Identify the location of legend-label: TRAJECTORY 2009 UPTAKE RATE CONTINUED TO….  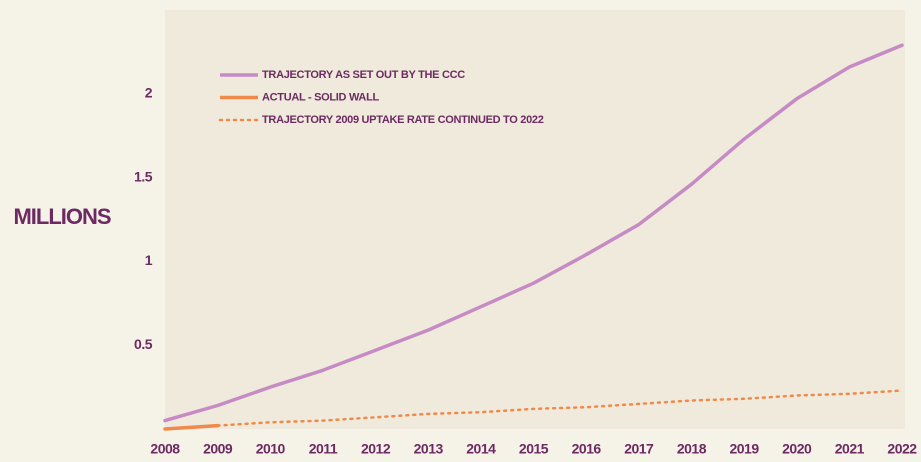
(403, 120).